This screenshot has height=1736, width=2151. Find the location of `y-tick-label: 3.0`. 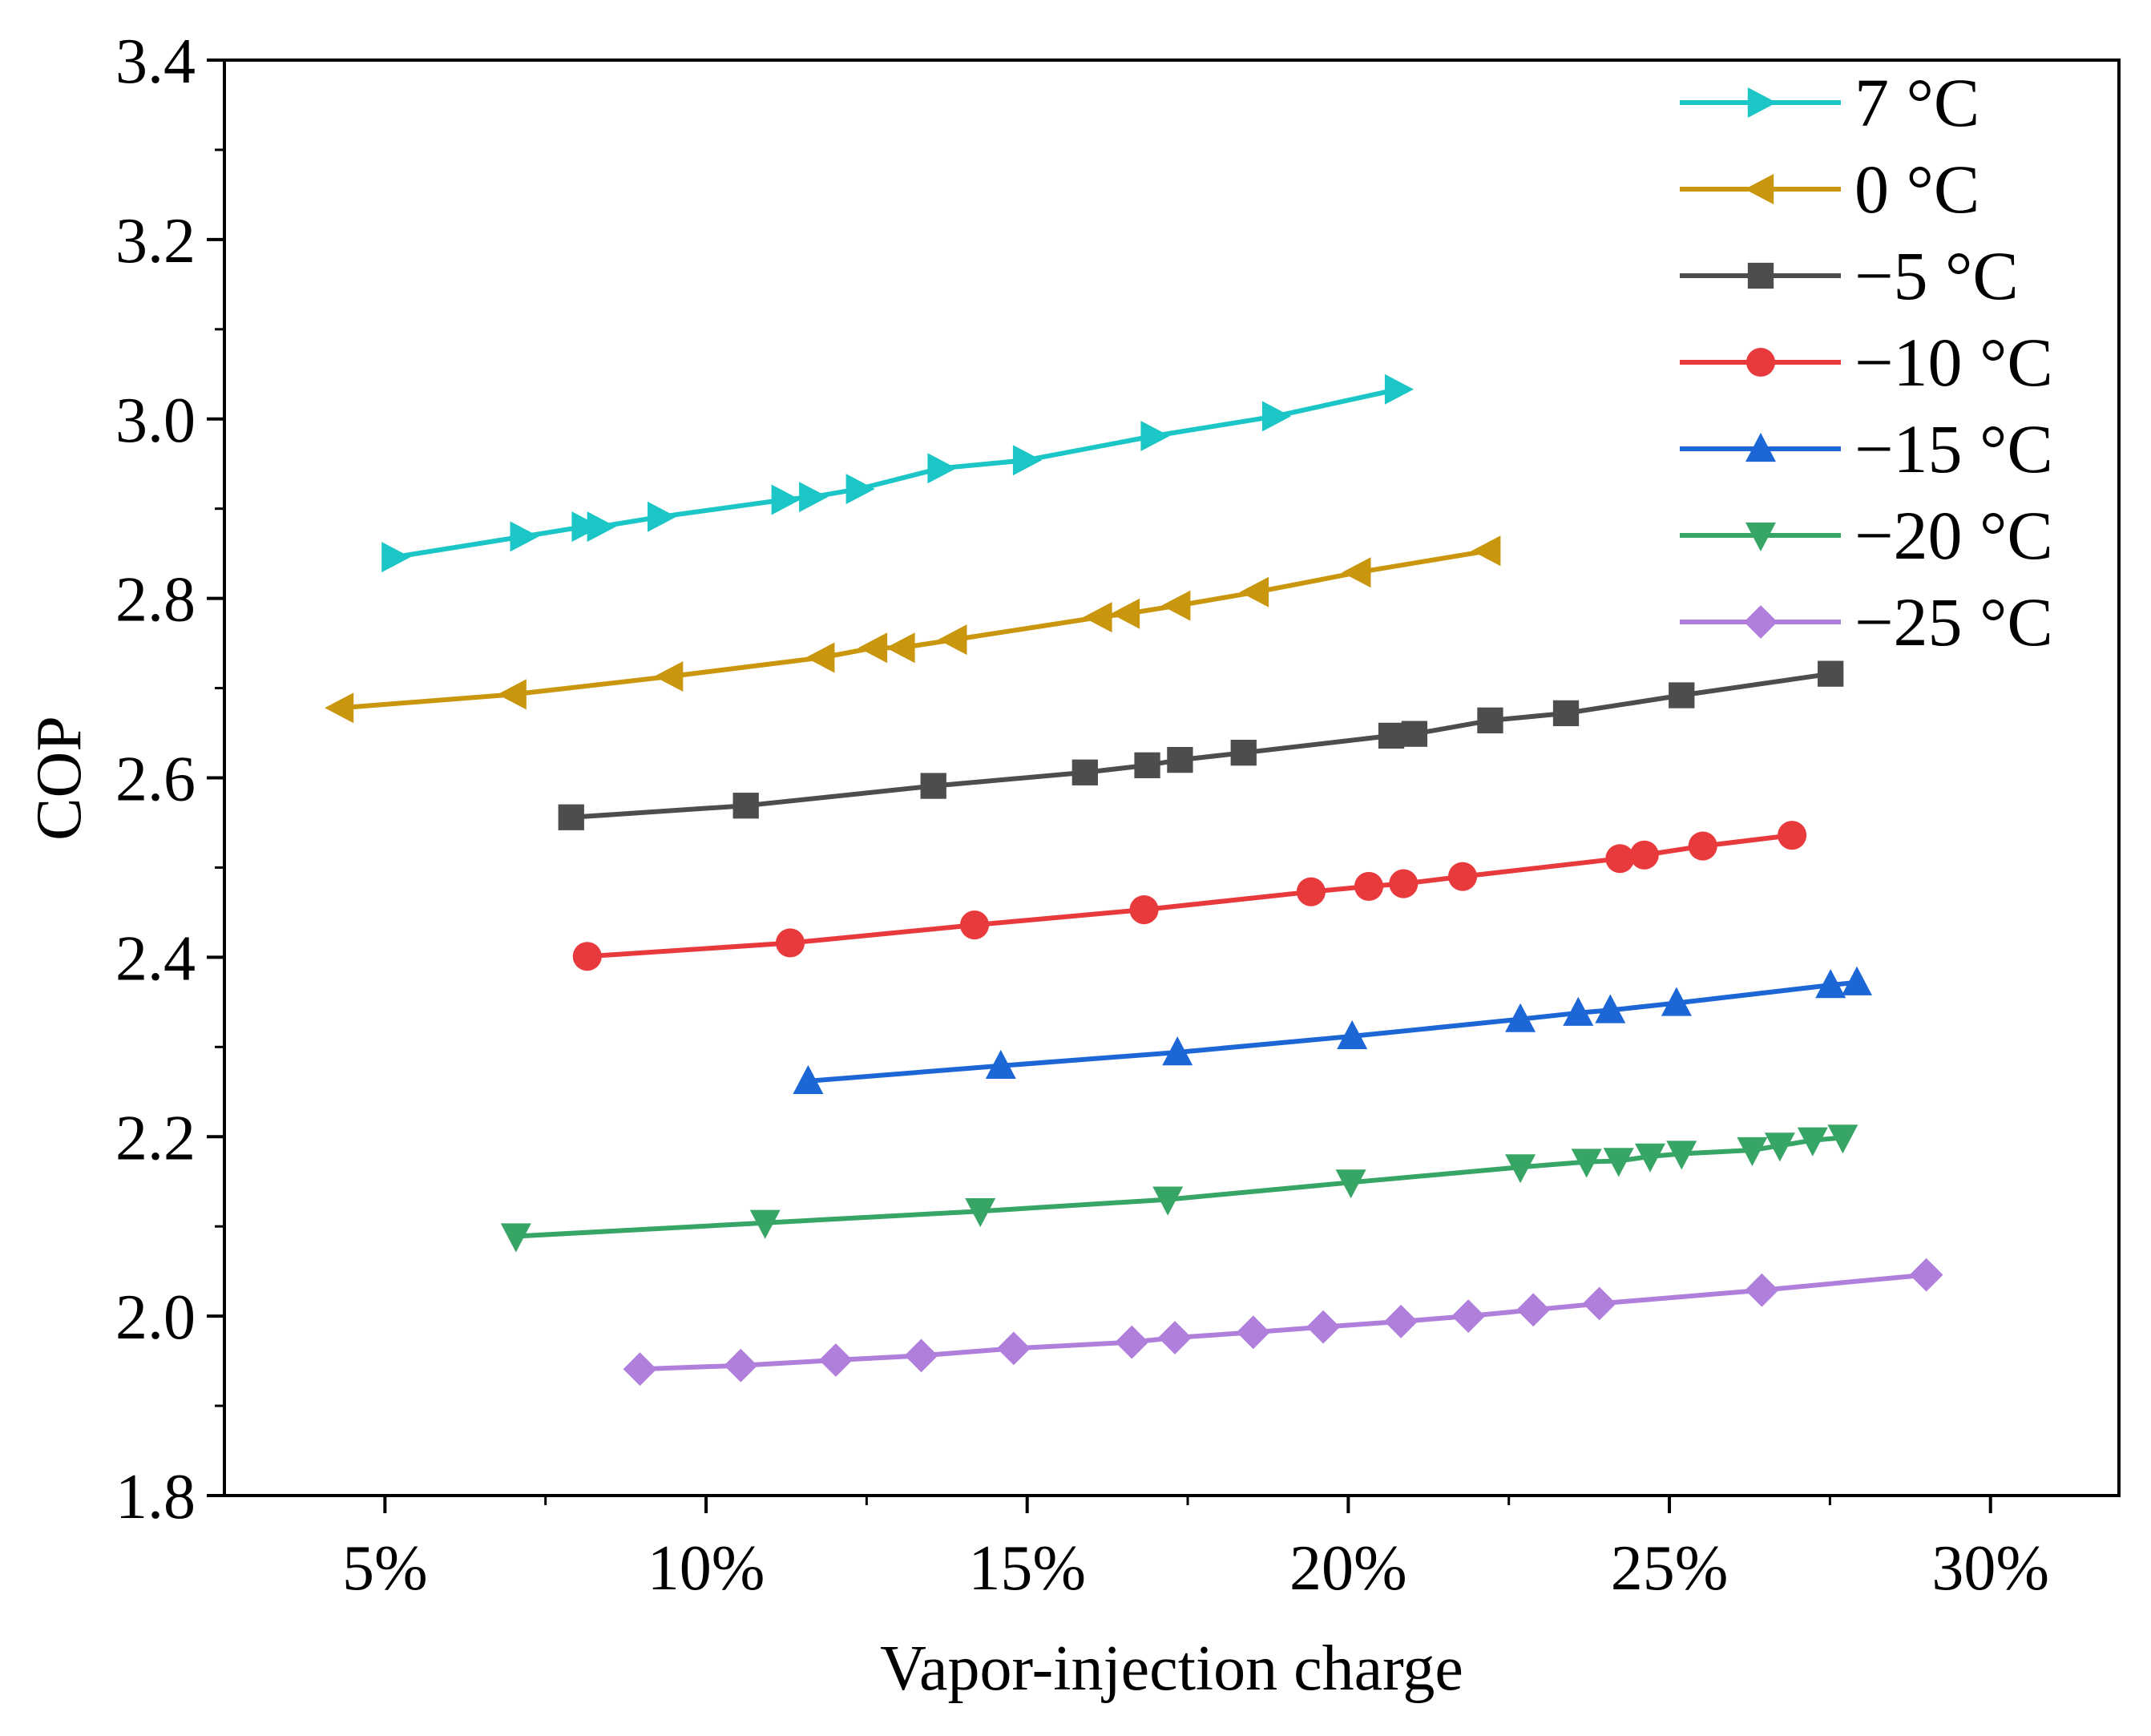

y-tick-label: 3.0 is located at coordinates (155, 421).